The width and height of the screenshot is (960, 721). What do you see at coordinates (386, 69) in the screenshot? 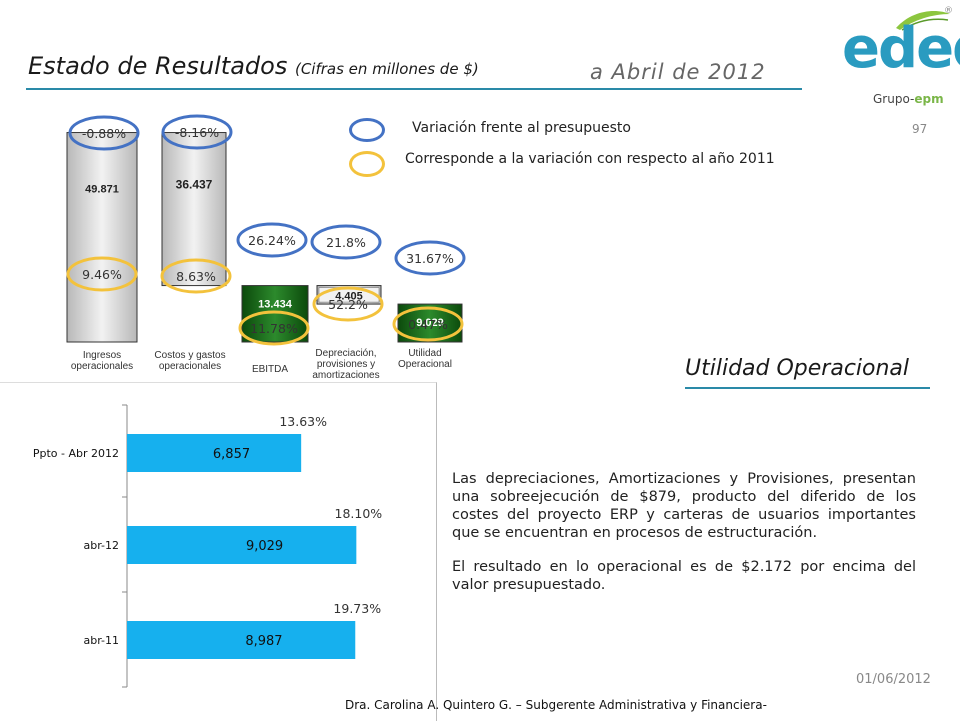
I see `title-subtitle: (Cifras en millones de $)` at bounding box center [386, 69].